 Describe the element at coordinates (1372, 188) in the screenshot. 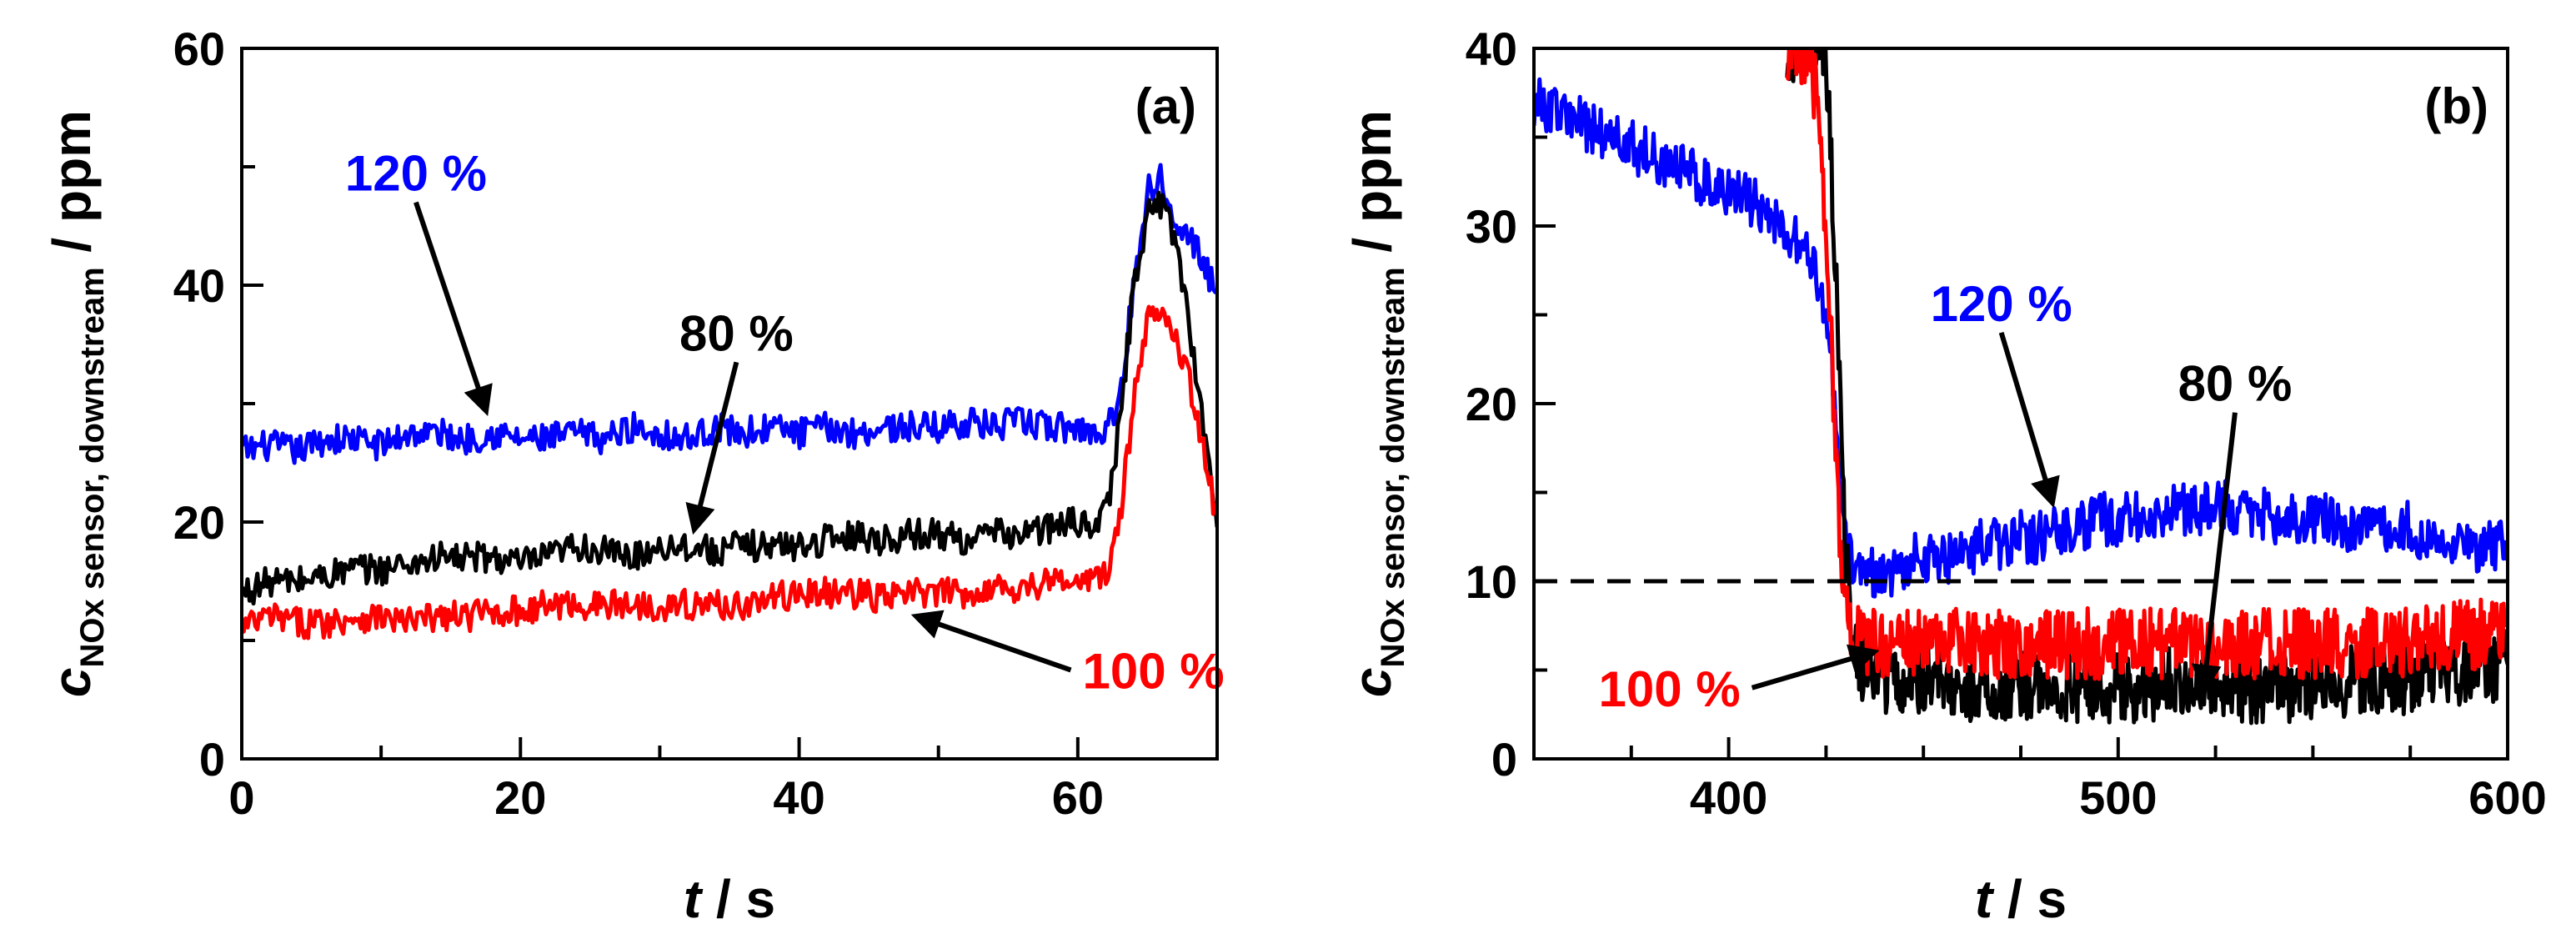

I see `y-axis-unit-b: / ppm` at that location.